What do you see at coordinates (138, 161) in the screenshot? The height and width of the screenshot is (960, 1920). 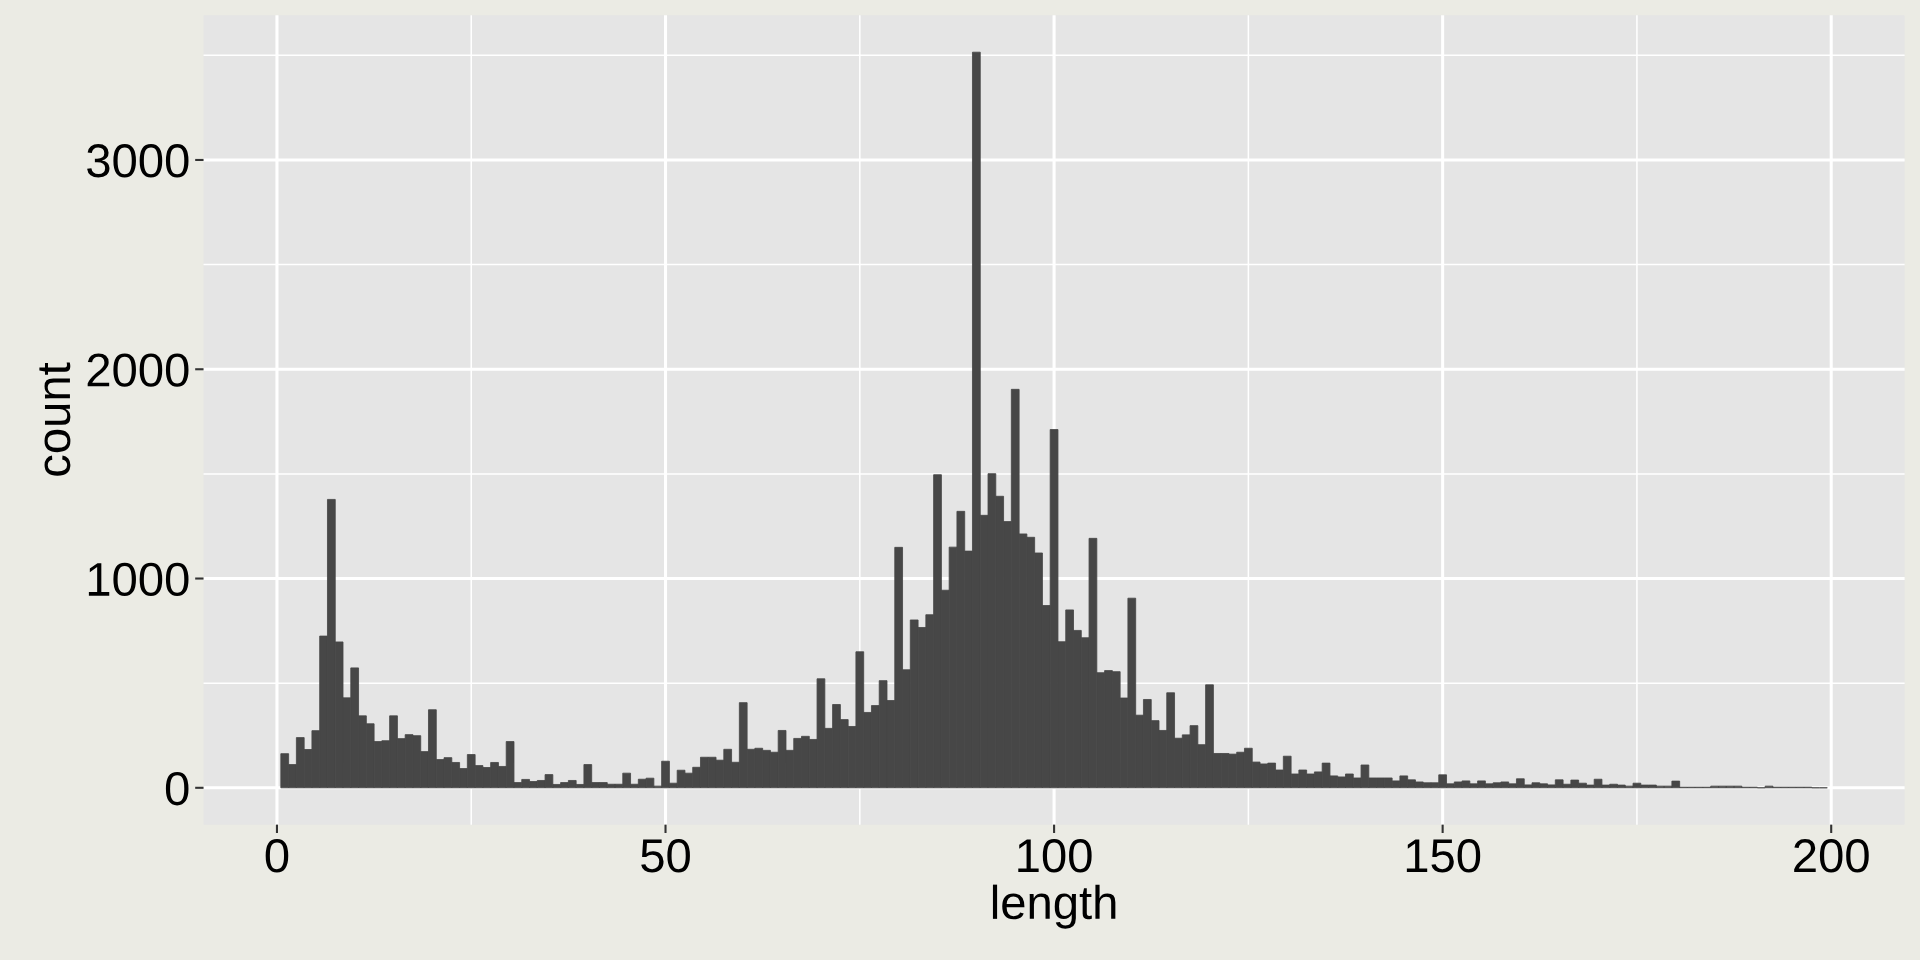 I see `y-tick-label: 3000` at bounding box center [138, 161].